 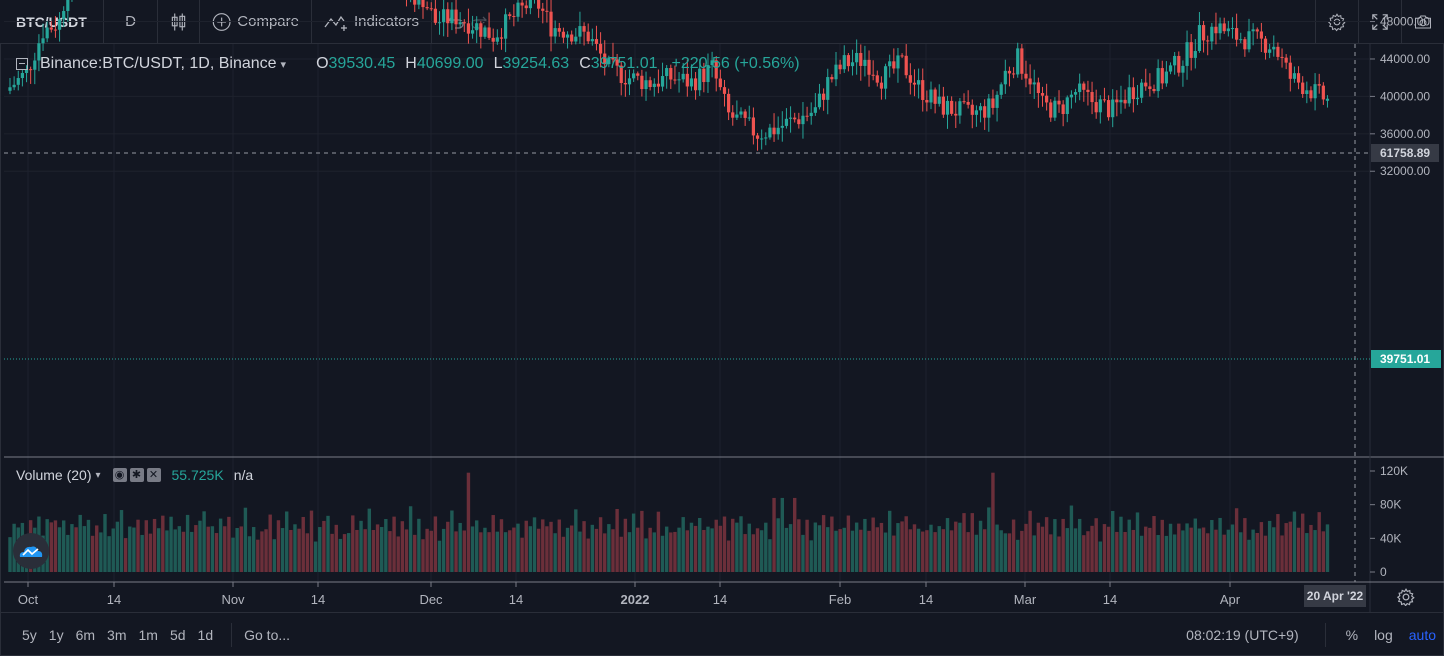 I want to click on volume-legend: Volume (20) ▾ ◉ ✱ ✕ 55.725K n/a, so click(x=134, y=475).